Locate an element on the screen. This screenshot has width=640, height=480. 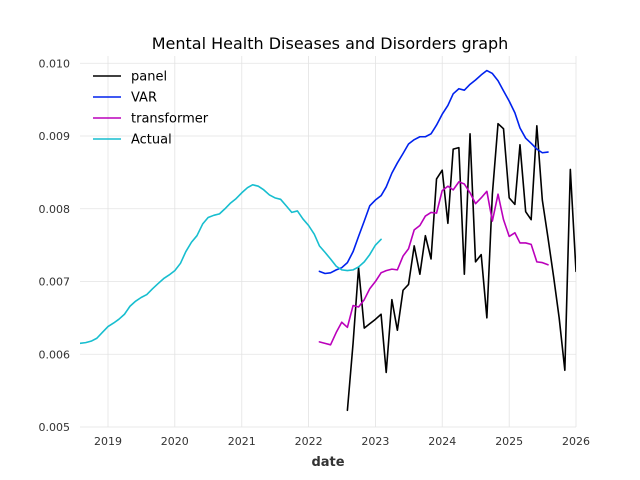
x-axis-ticks: 2019 2020 2021 2022 2023 2024 2025 2026 is located at coordinates (342, 441).